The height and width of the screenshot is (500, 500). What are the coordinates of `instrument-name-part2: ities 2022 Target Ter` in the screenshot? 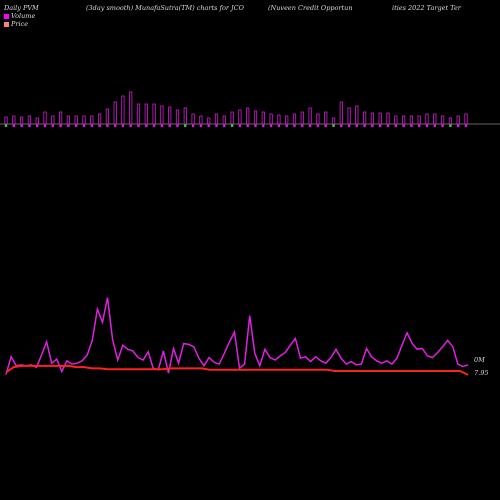 It's located at (426, 8).